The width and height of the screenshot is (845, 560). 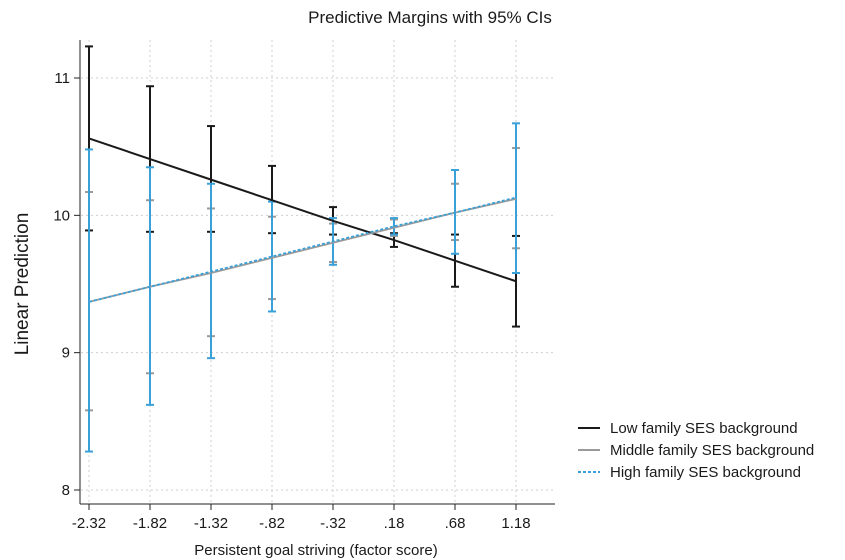 I want to click on x-tick-label: -1.82, so click(x=150, y=523).